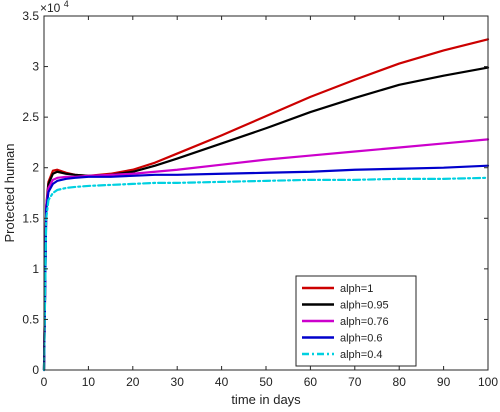 The image size is (500, 412). What do you see at coordinates (364, 306) in the screenshot?
I see `legend-entry-label: alph=0.95` at bounding box center [364, 306].